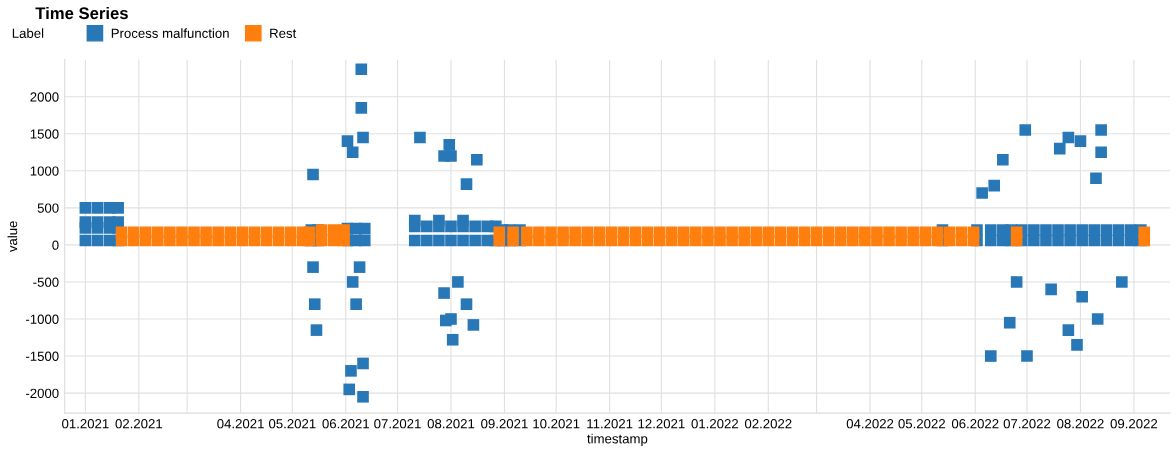 The width and height of the screenshot is (1176, 459). Describe the element at coordinates (42, 393) in the screenshot. I see `y-tick-label: -2000` at that location.